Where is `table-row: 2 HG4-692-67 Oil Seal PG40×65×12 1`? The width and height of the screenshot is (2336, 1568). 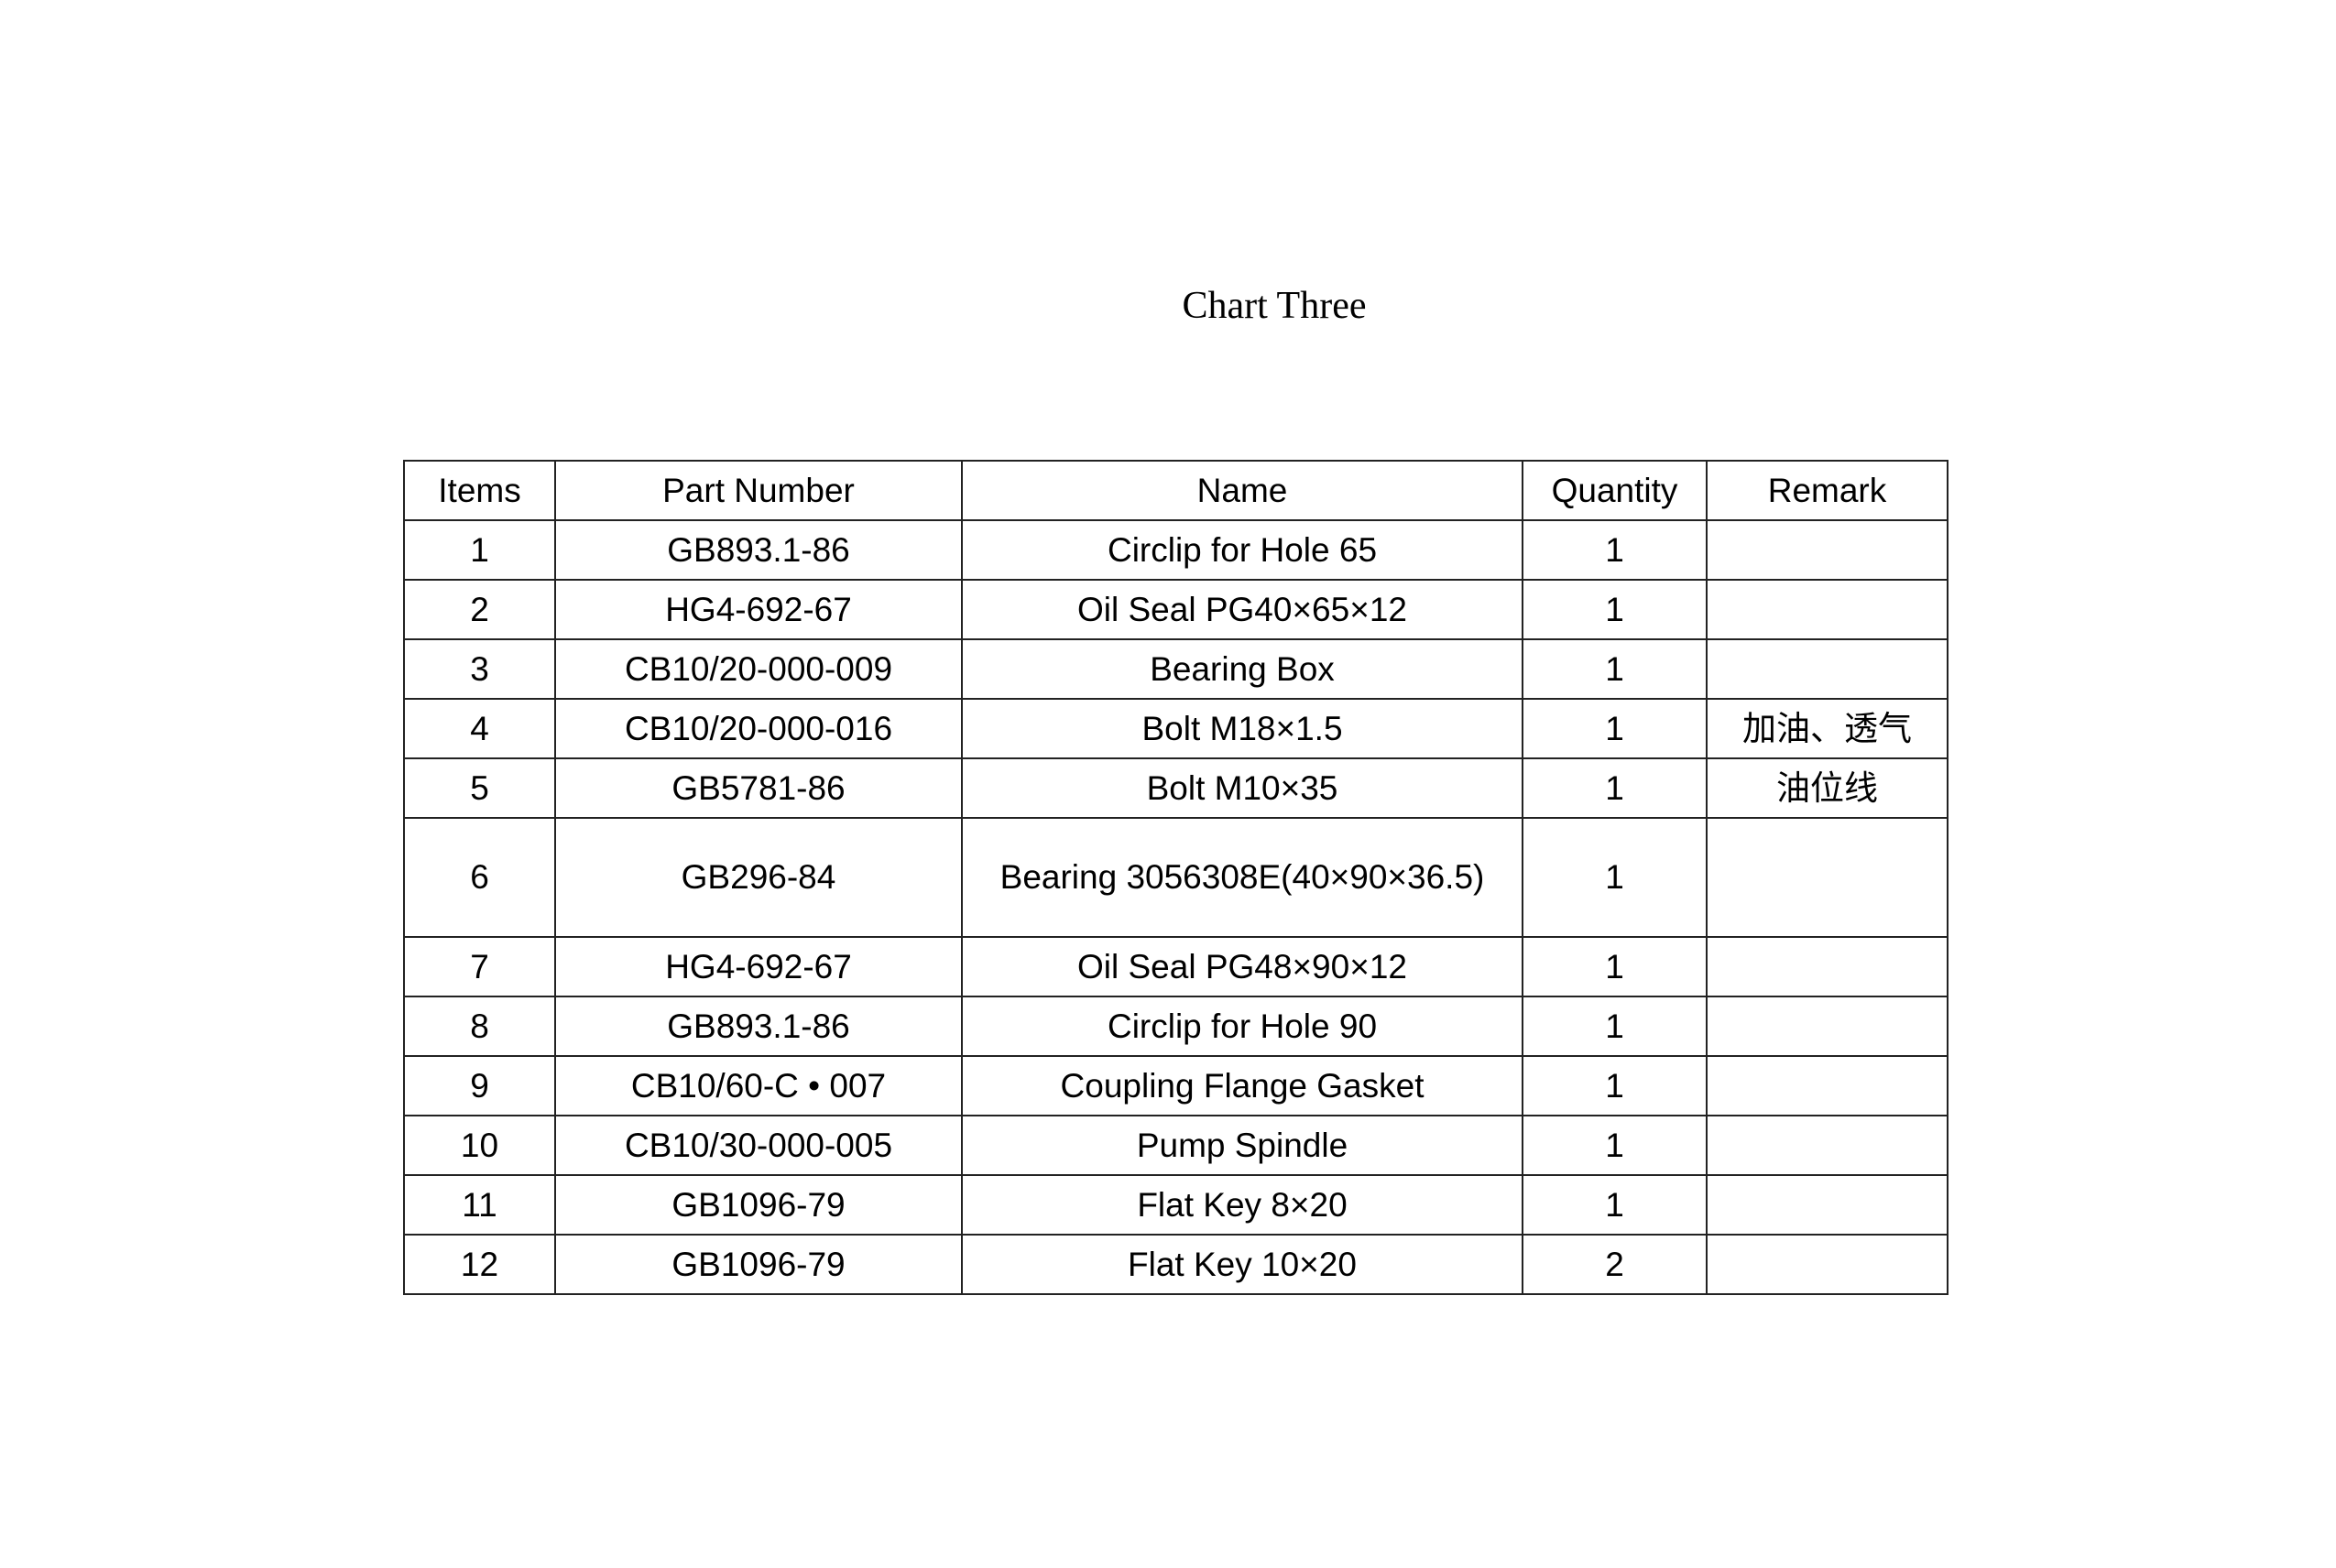
table-row: 2 HG4-692-67 Oil Seal PG40×65×12 1 is located at coordinates (1175, 609).